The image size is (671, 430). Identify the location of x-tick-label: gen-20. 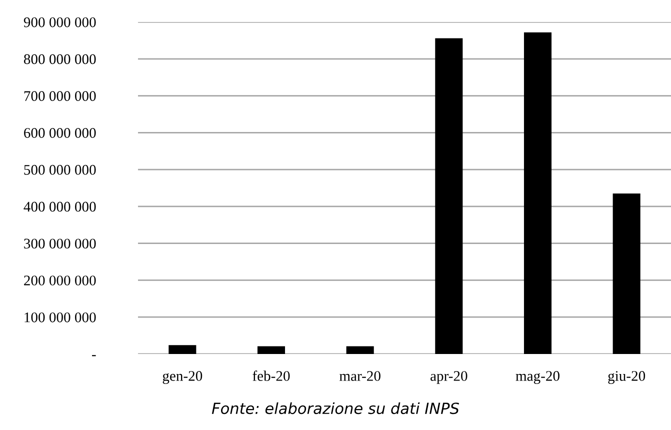
(182, 377).